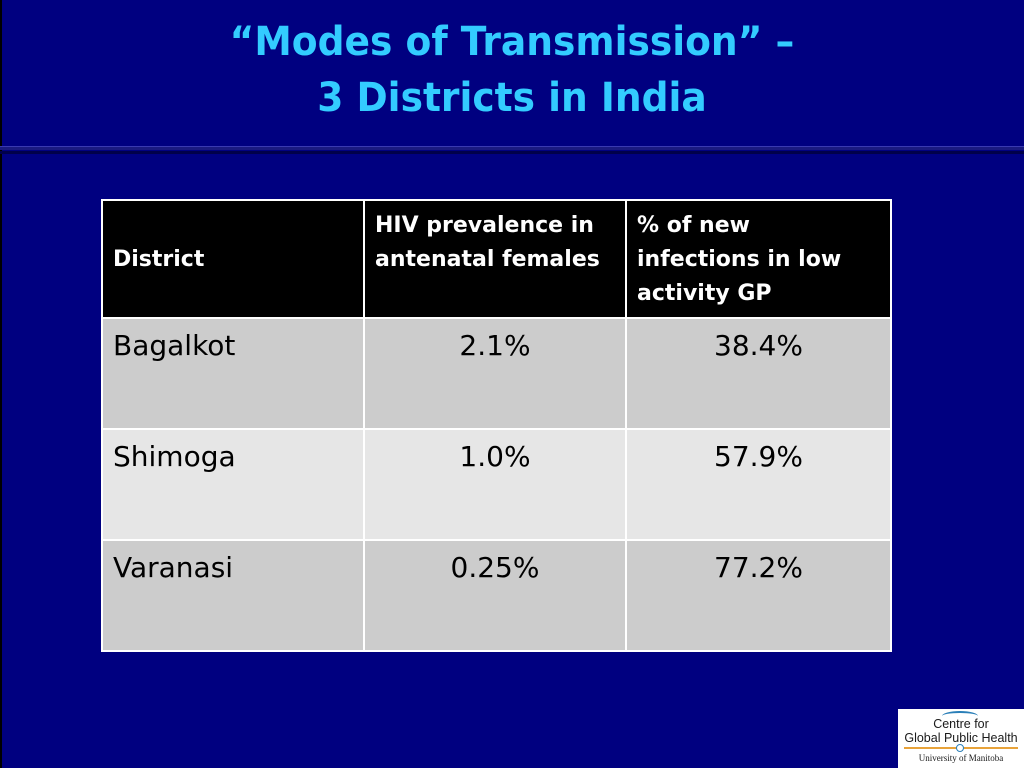 The image size is (1024, 768). Describe the element at coordinates (960, 748) in the screenshot. I see `logo-dot-icon` at that location.